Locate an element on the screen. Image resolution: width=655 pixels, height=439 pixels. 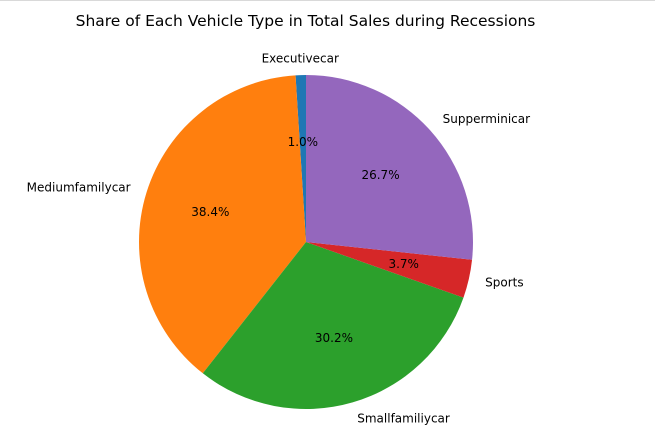
percent-label-executivecar: 1.0% is located at coordinates (303, 142).